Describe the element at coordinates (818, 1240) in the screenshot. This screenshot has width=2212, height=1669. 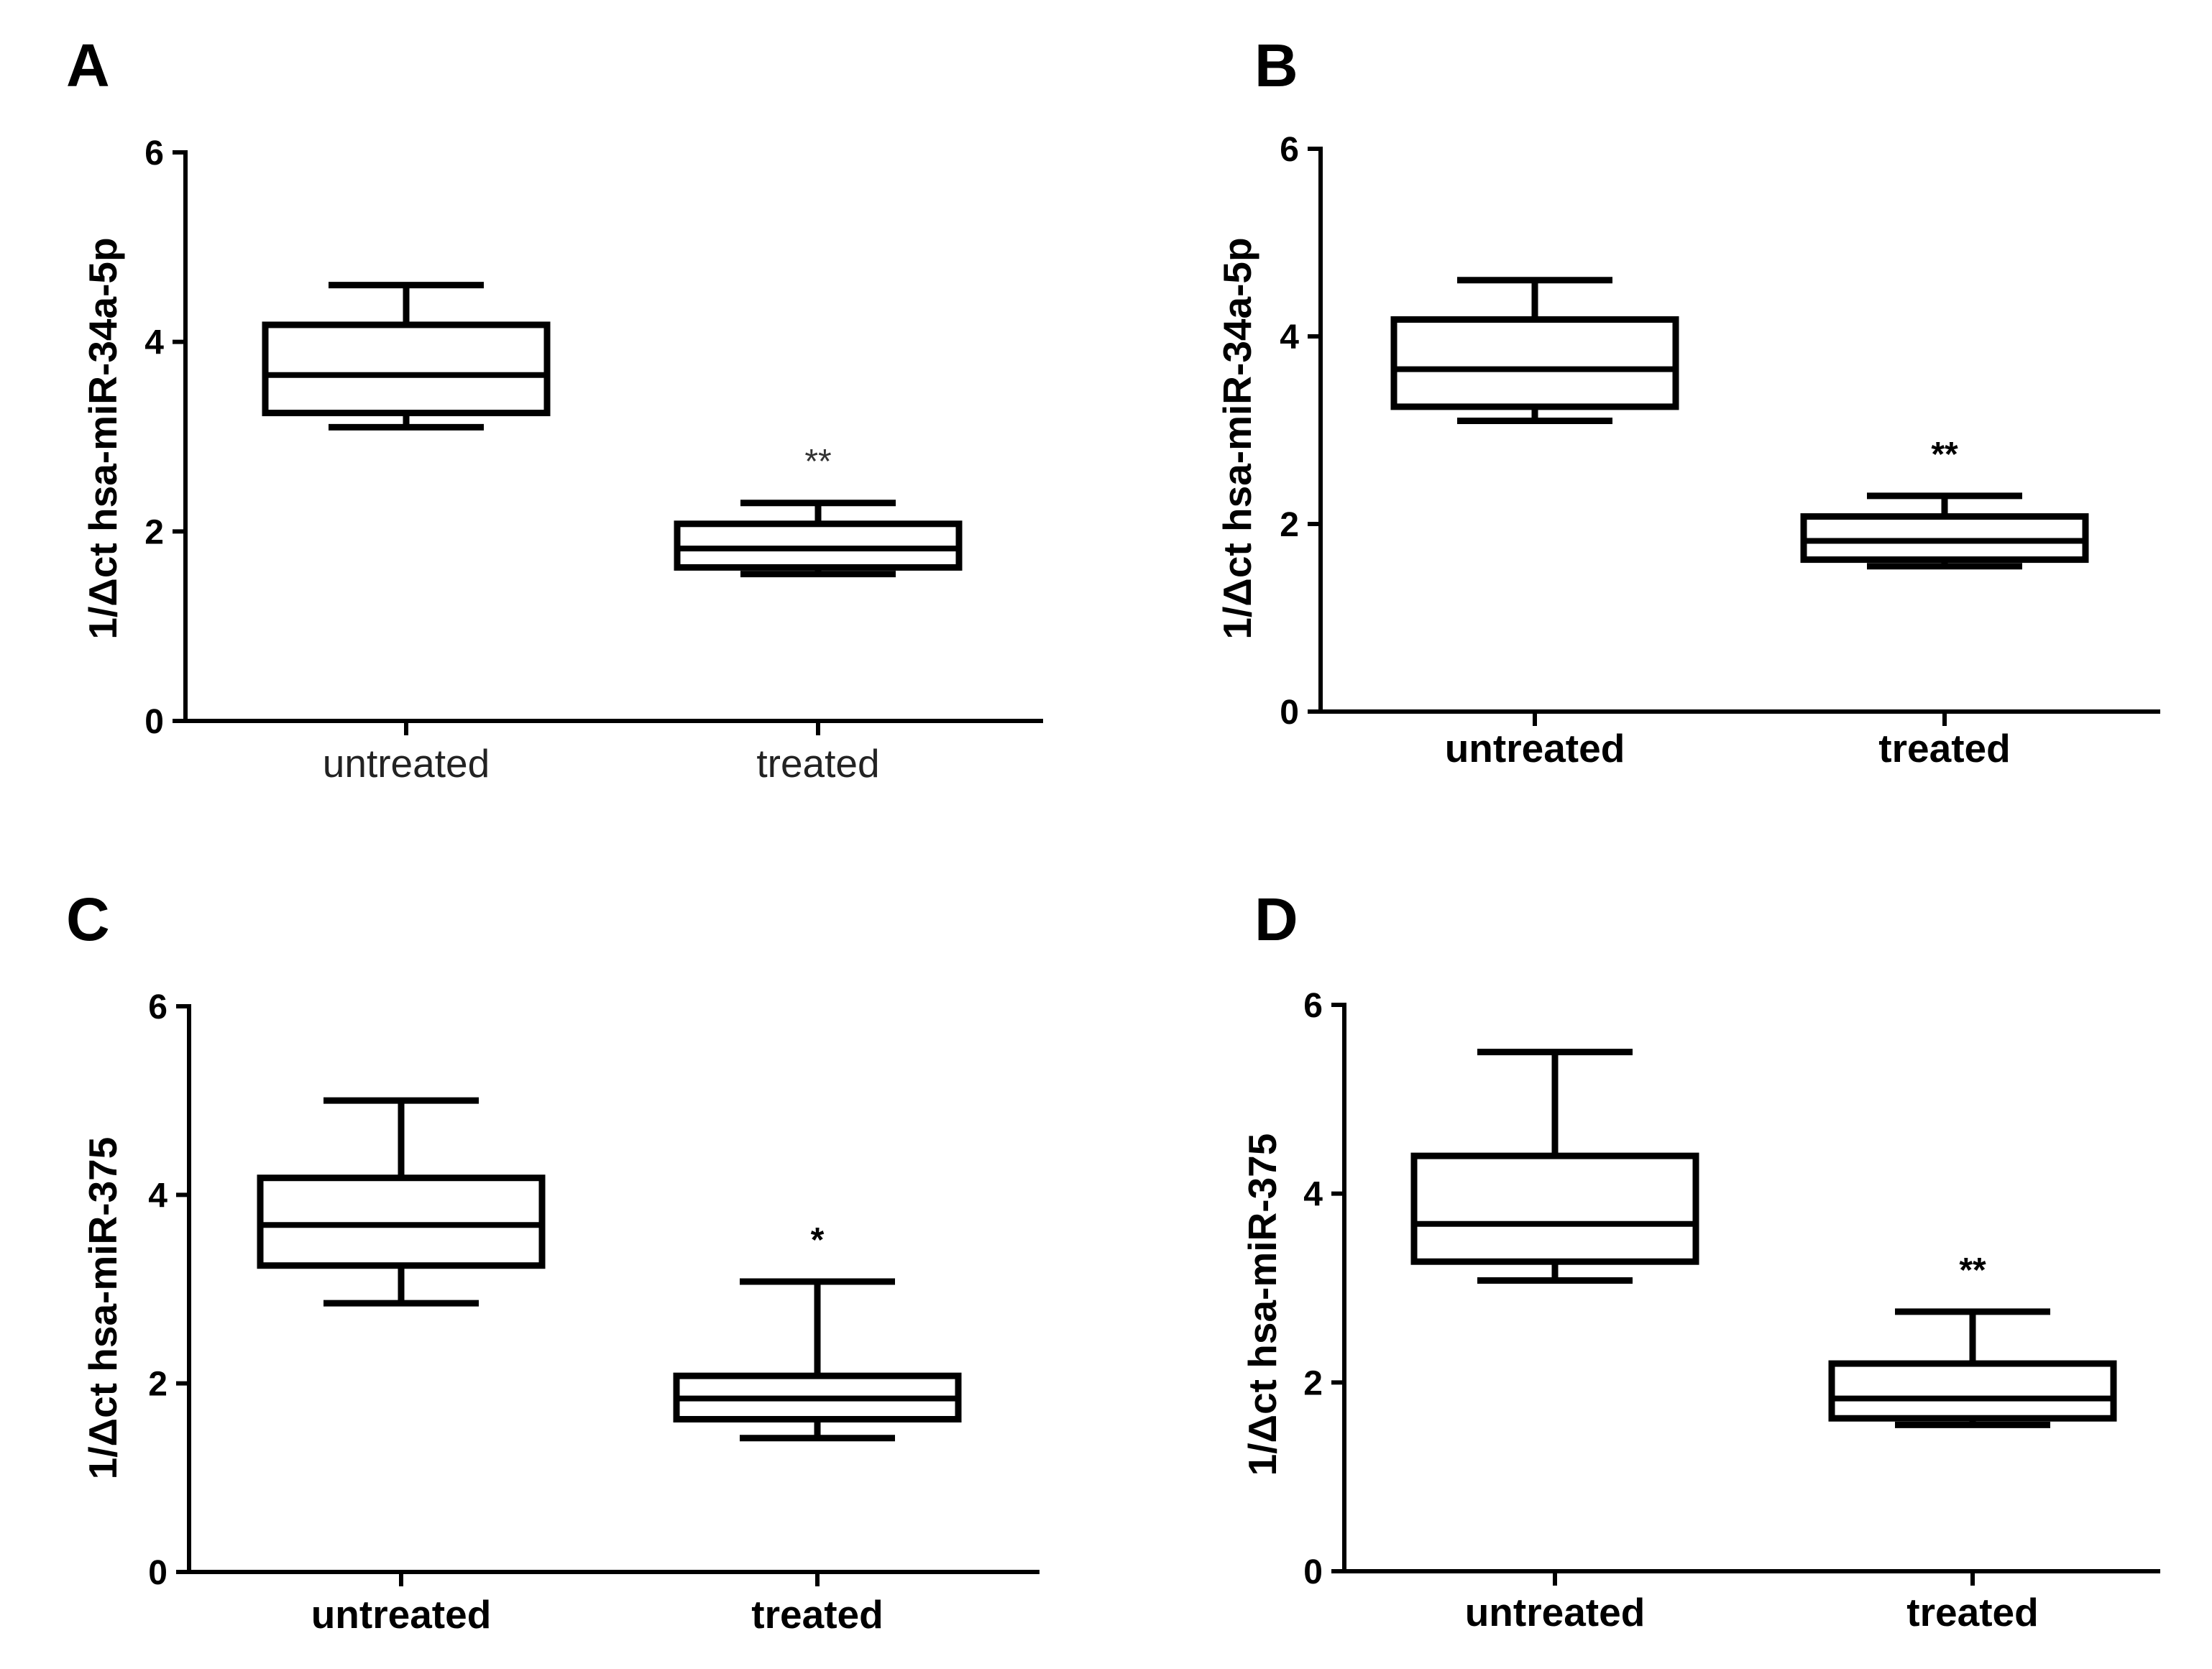
I see `significance-marker: *` at that location.